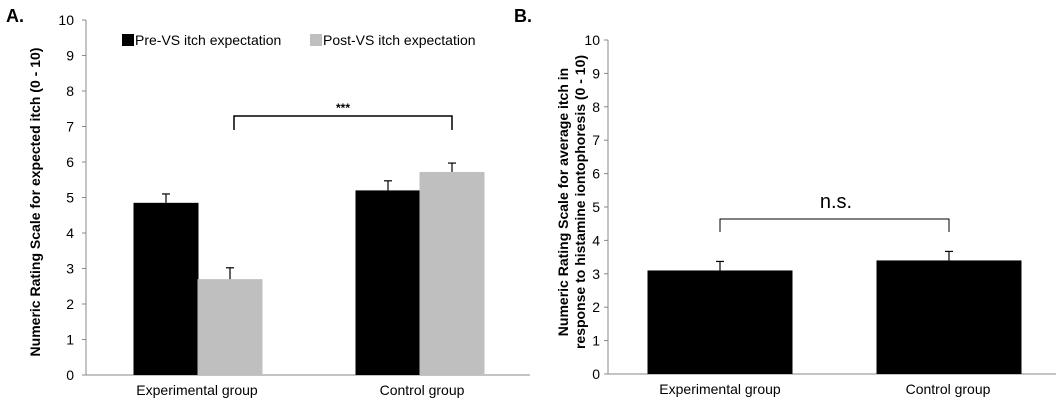  I want to click on legend-label-post: Post-VS itch expectation, so click(399, 40).